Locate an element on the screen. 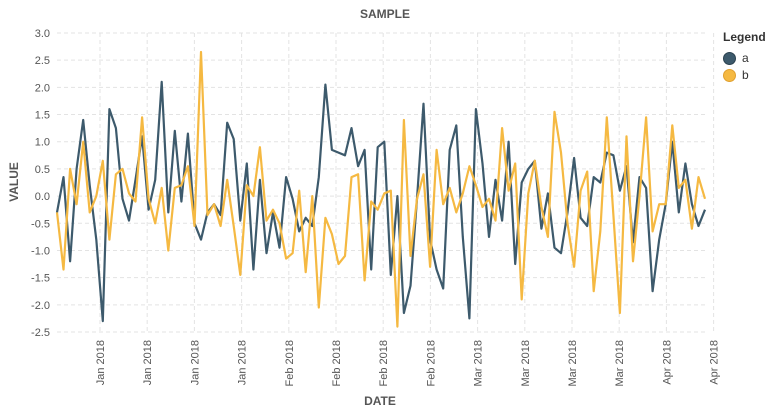  y-tick-label: 0.0 is located at coordinates (42, 197).